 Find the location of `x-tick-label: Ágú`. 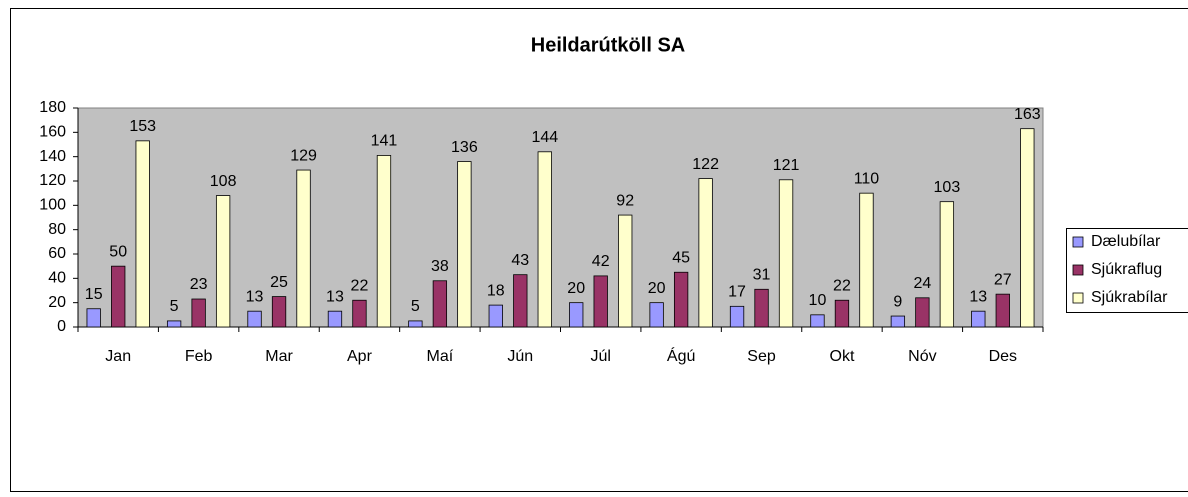

x-tick-label: Ágú is located at coordinates (681, 355).